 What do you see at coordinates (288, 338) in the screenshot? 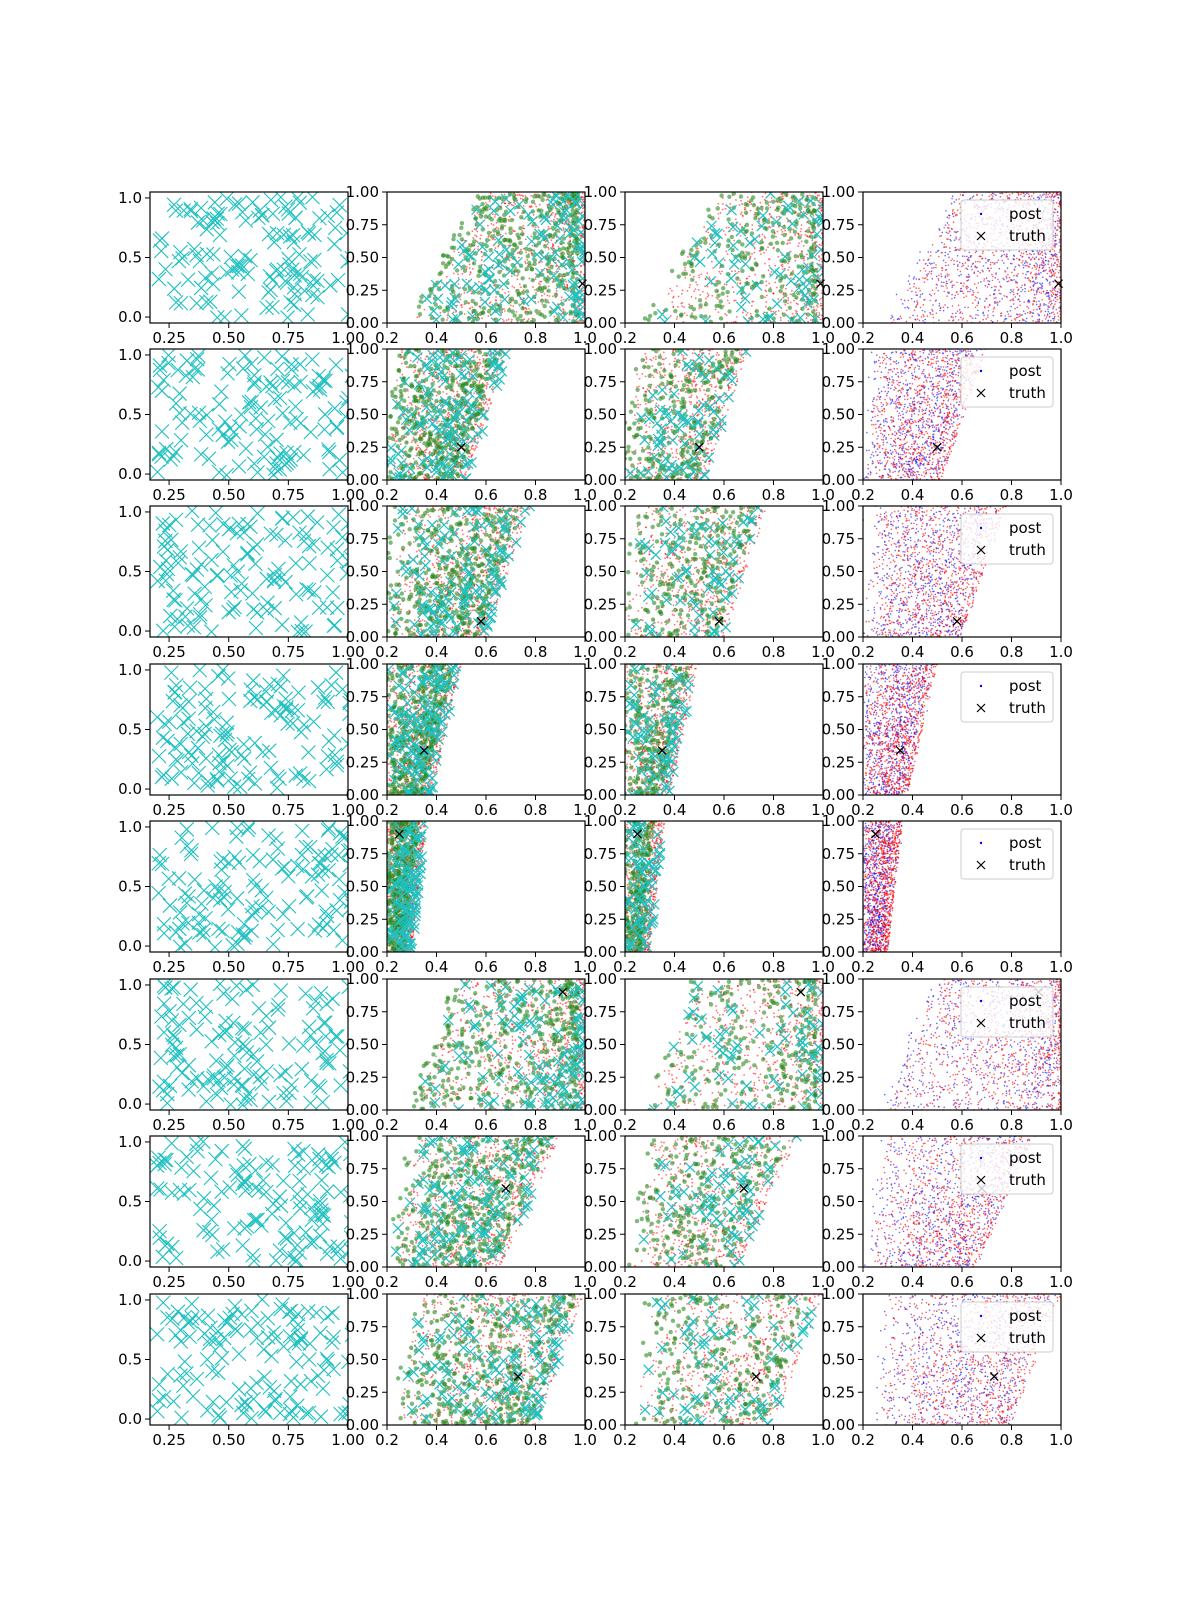
I see `x-tick-label: 0.75` at bounding box center [288, 338].